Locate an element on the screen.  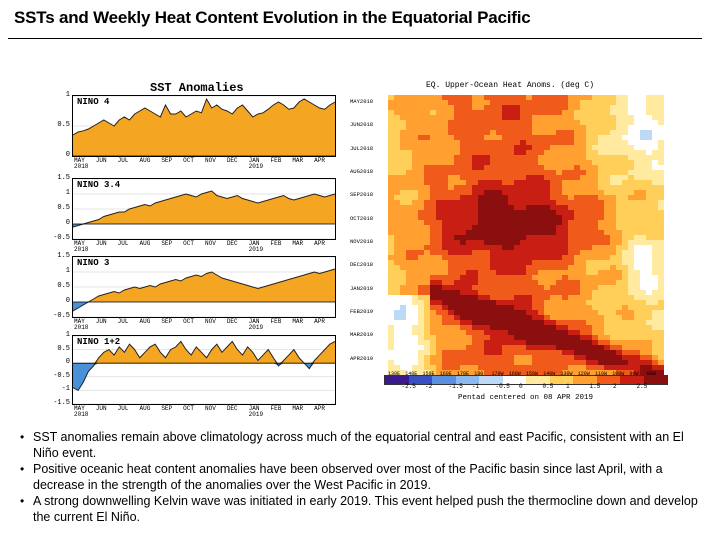
month-tick-label: JUL is located at coordinates (123, 160).